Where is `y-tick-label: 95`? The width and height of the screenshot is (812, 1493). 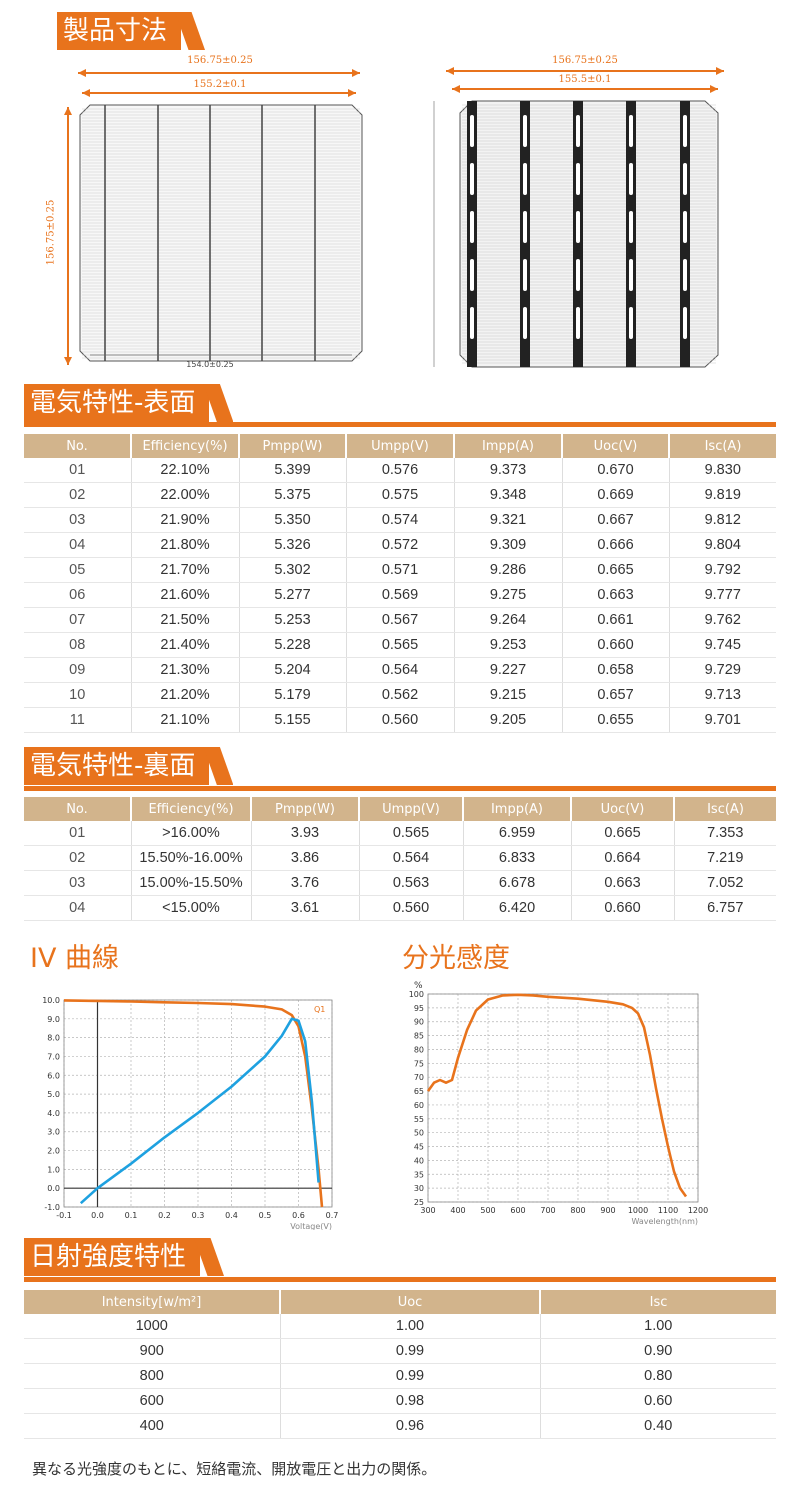 y-tick-label: 95 is located at coordinates (419, 1008).